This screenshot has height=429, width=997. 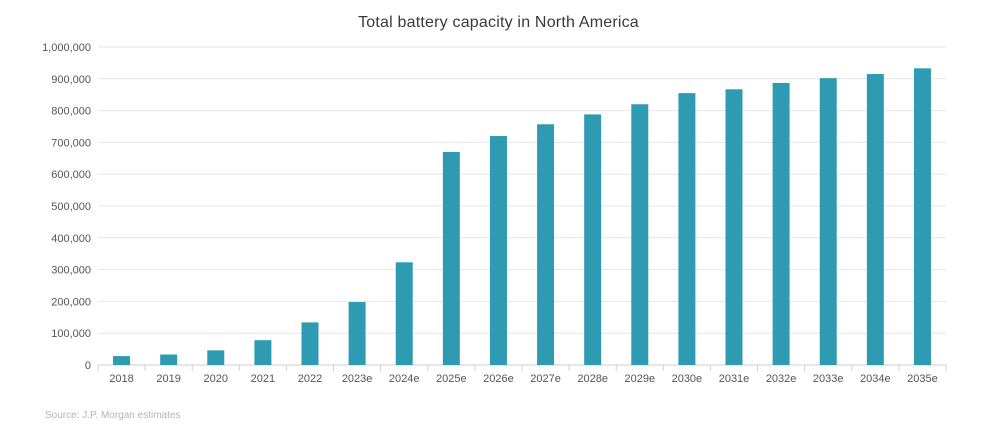 What do you see at coordinates (263, 352) in the screenshot?
I see `bar-2021` at bounding box center [263, 352].